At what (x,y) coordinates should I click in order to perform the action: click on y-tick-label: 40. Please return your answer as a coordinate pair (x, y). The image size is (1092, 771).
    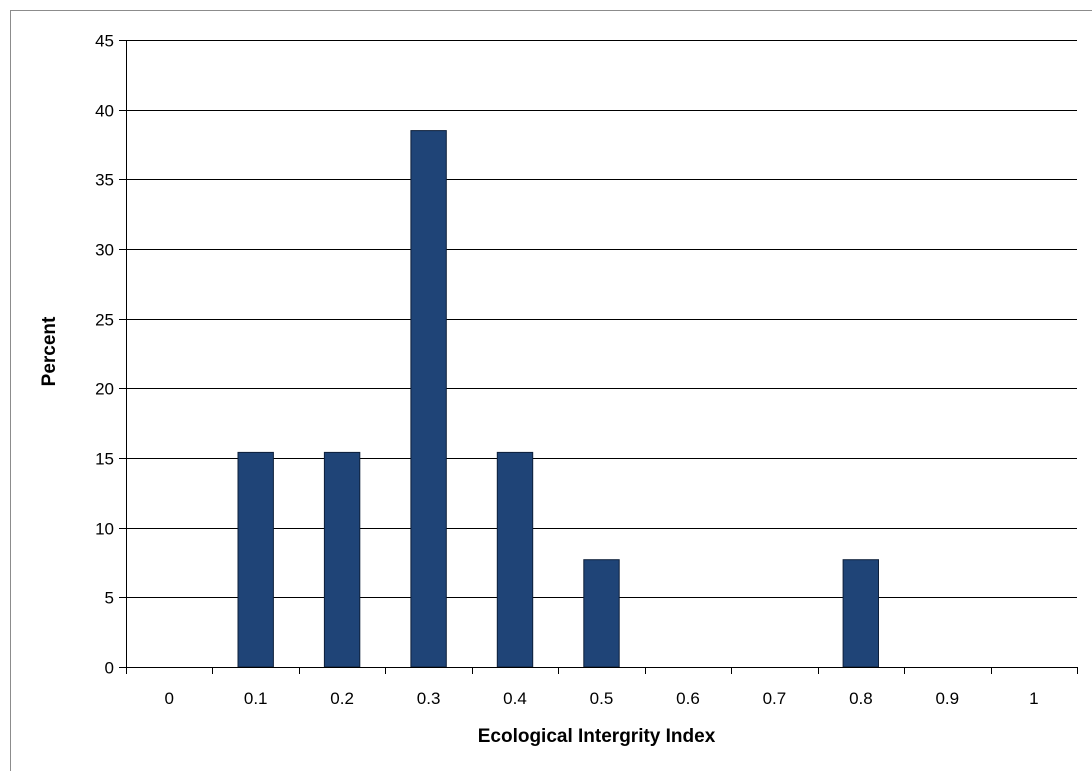
    Looking at the image, I should click on (104, 111).